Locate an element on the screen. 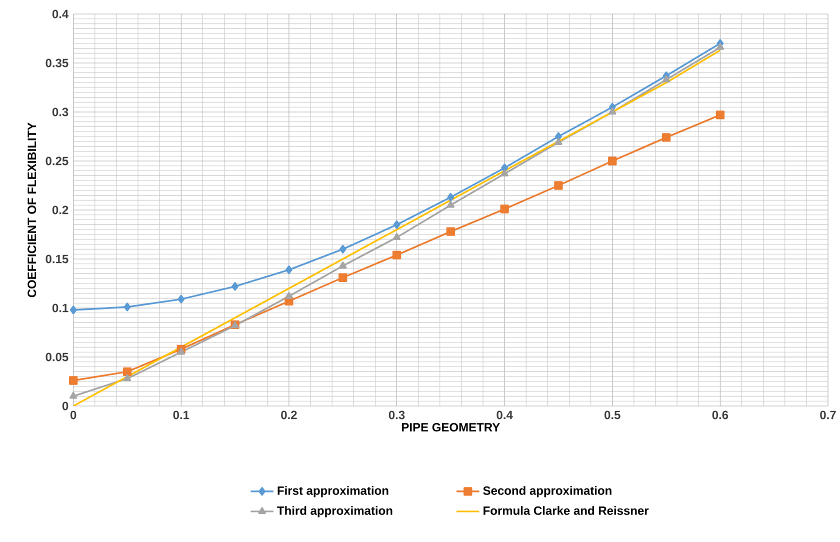  x-tick-label: 0.1 is located at coordinates (181, 415).